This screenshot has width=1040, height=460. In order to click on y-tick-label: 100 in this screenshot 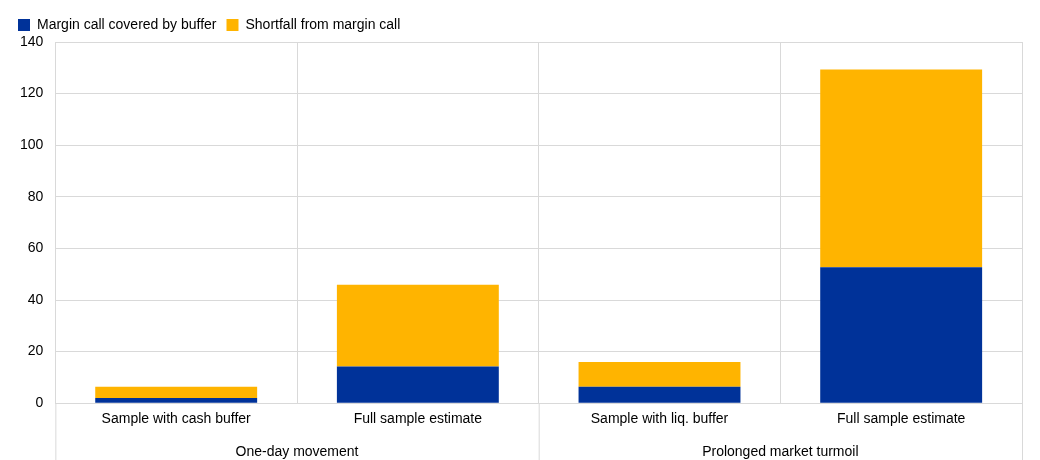, I will do `click(32, 144)`.